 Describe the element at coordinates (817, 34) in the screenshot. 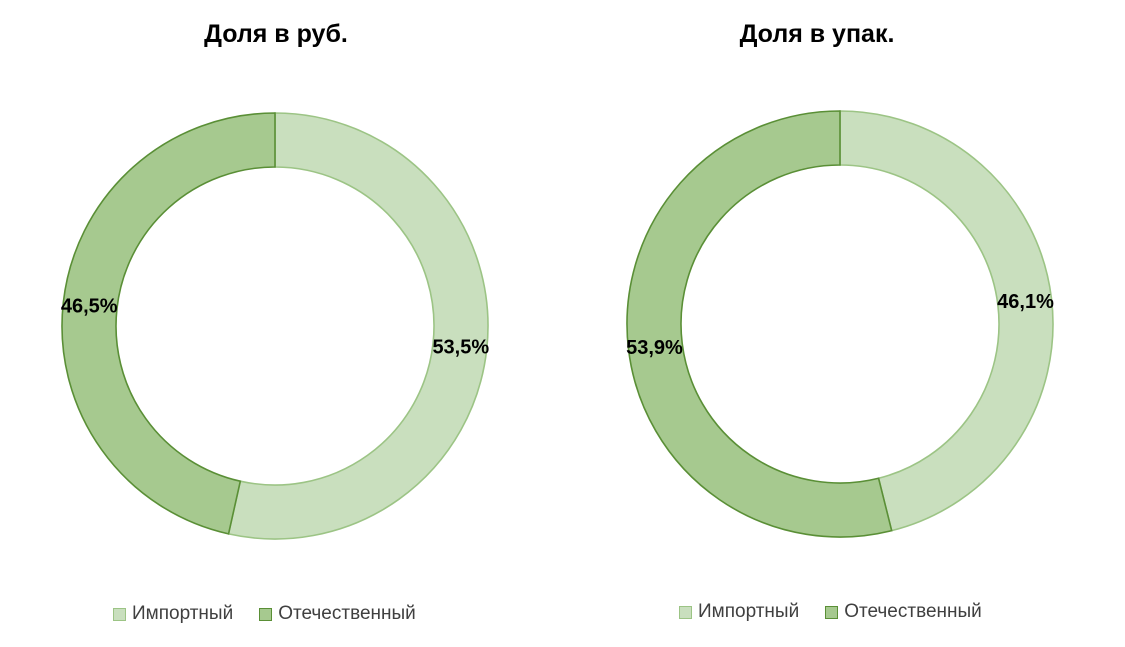

I see `chart-title-upak: Доля в упак.` at that location.